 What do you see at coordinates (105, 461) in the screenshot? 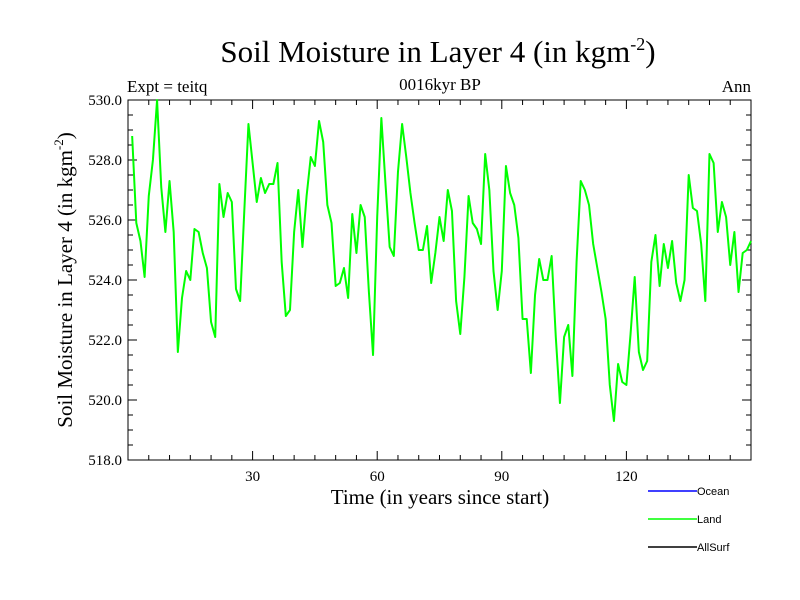
I see `y-tick-label: 518.0` at bounding box center [105, 461].